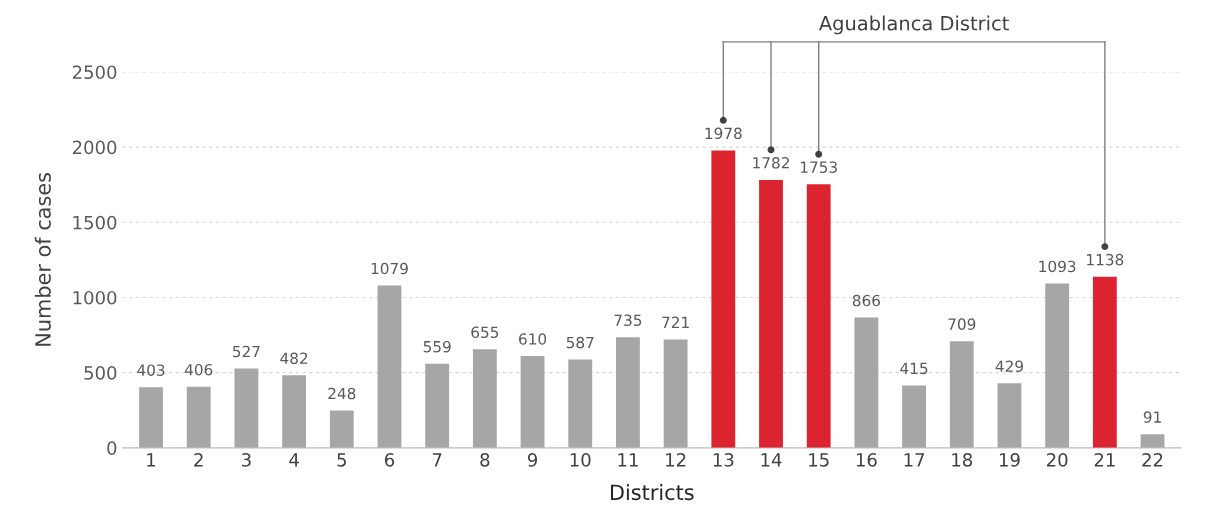  I want to click on data-label: 1782, so click(771, 163).